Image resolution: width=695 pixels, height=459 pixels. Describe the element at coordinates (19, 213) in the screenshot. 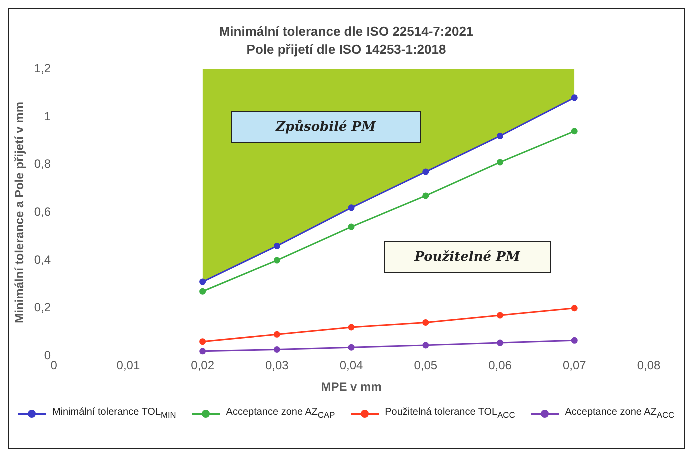

I see `y-axis-title: Minimální tolerance a Pole přijetí v mm` at that location.